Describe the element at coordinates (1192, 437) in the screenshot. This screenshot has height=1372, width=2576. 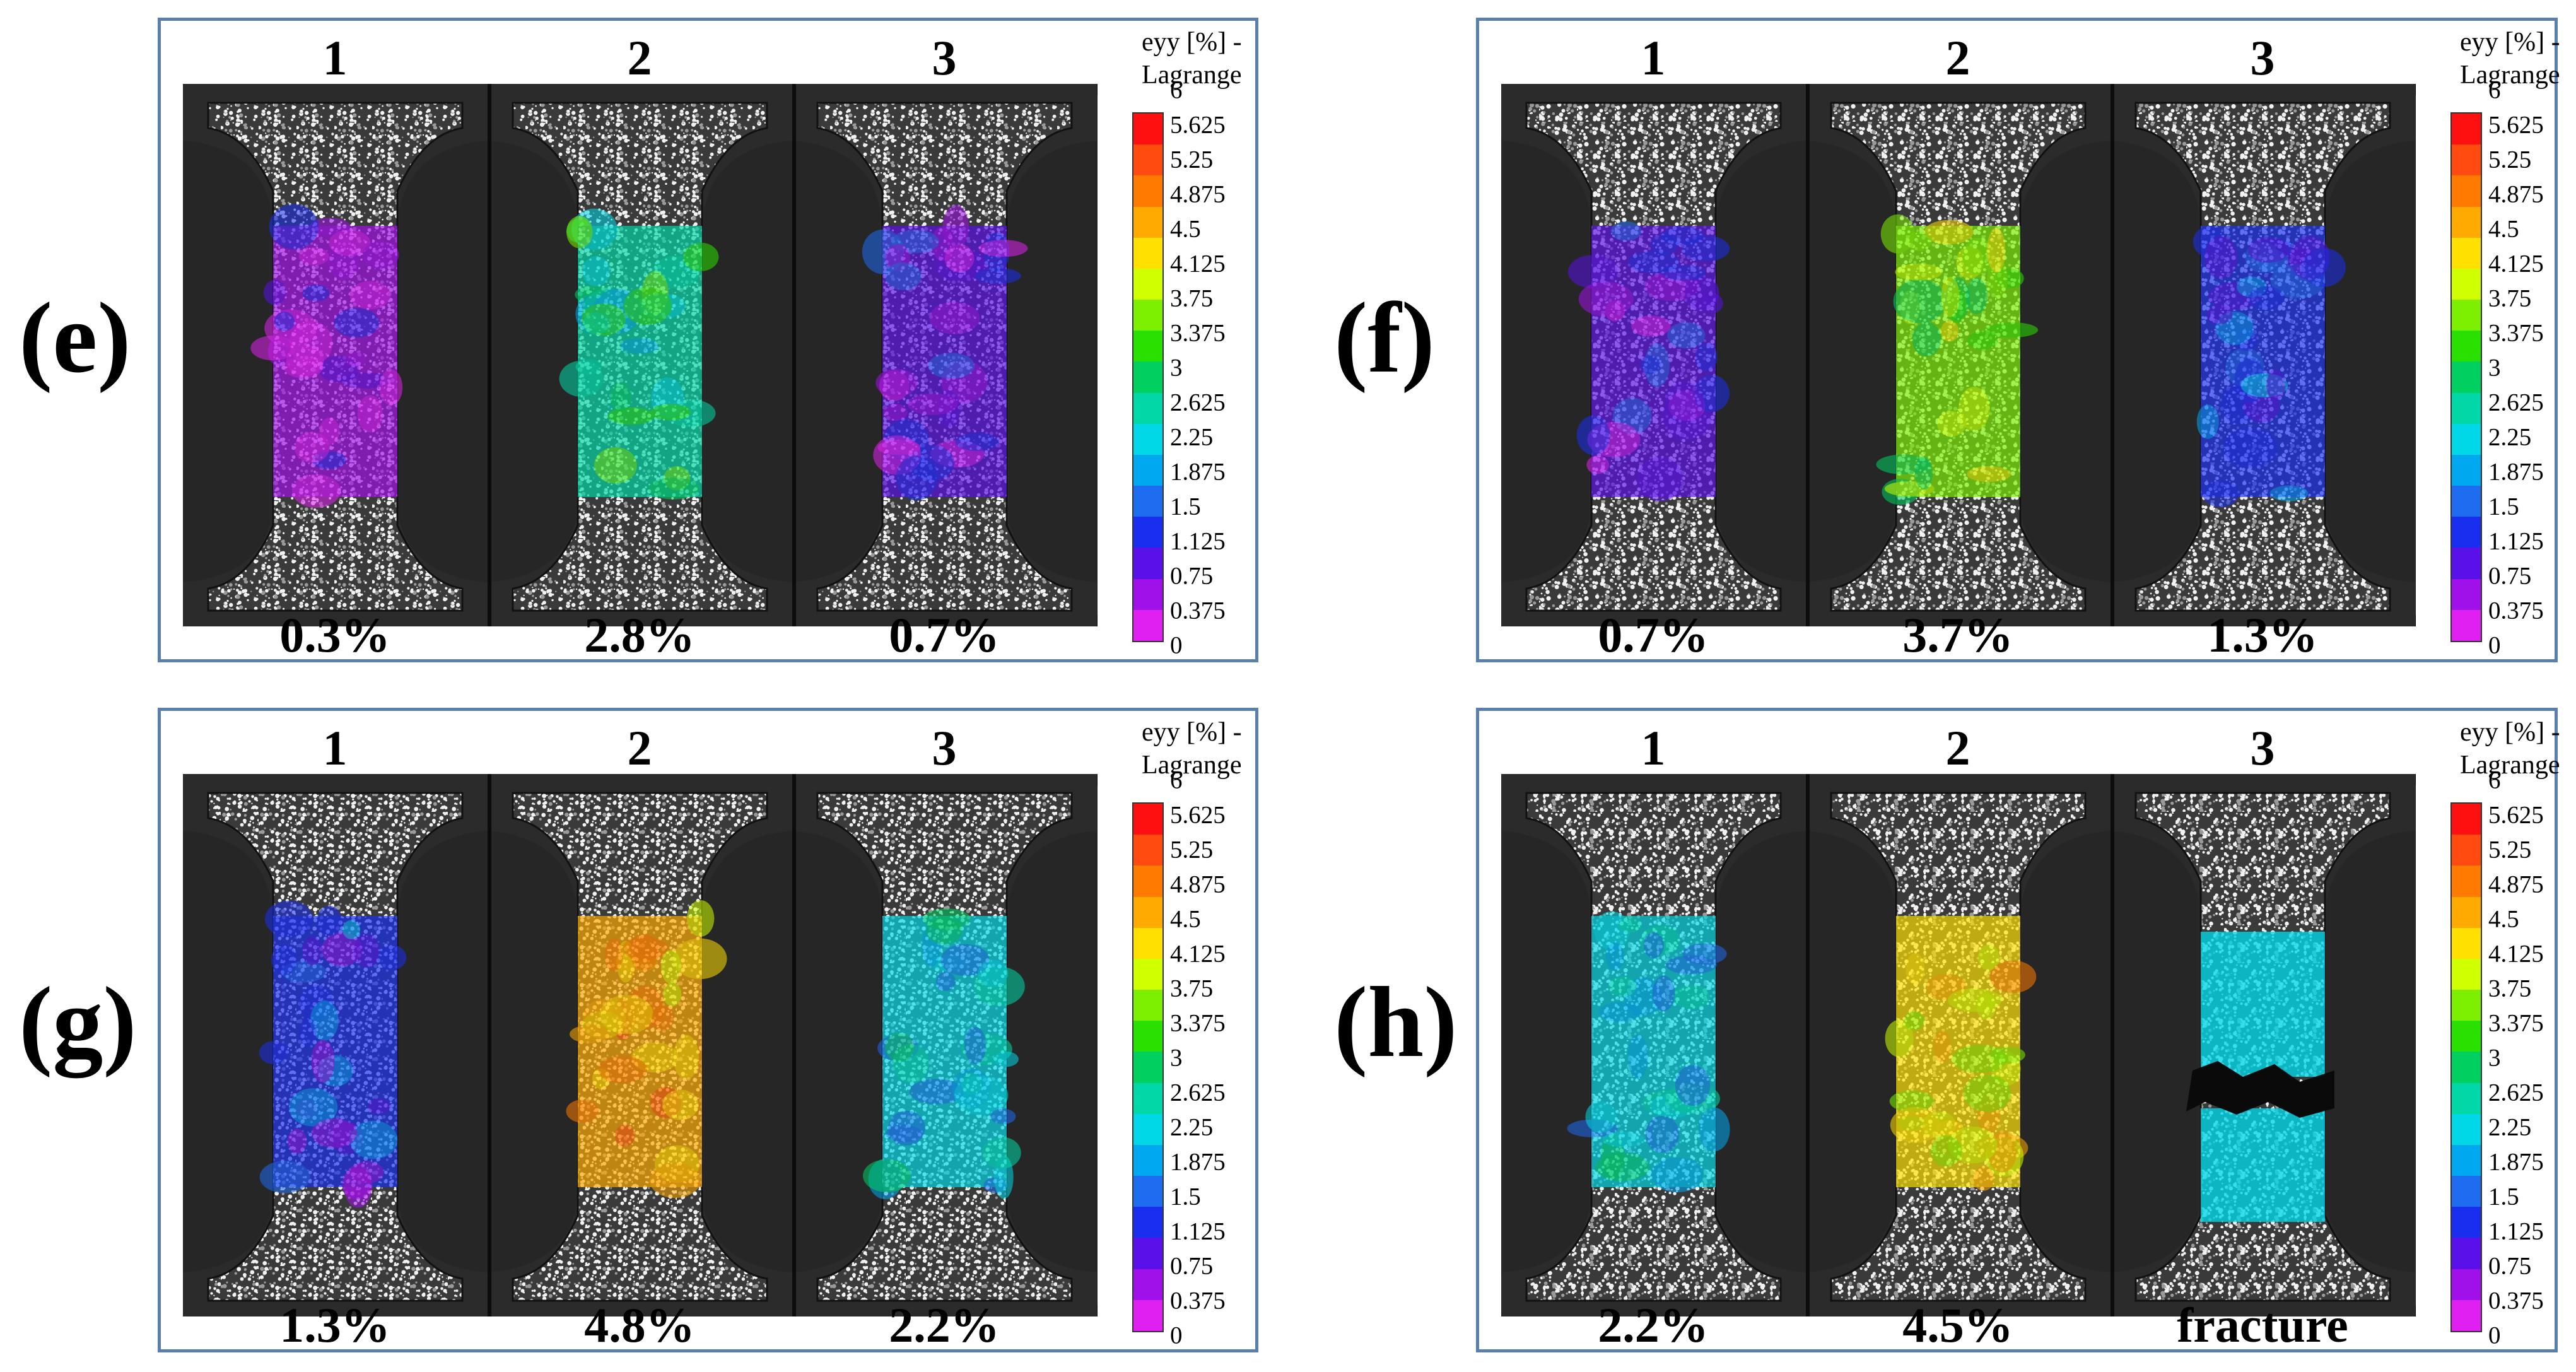
I see `colorbar-tick-label: 2.25` at that location.